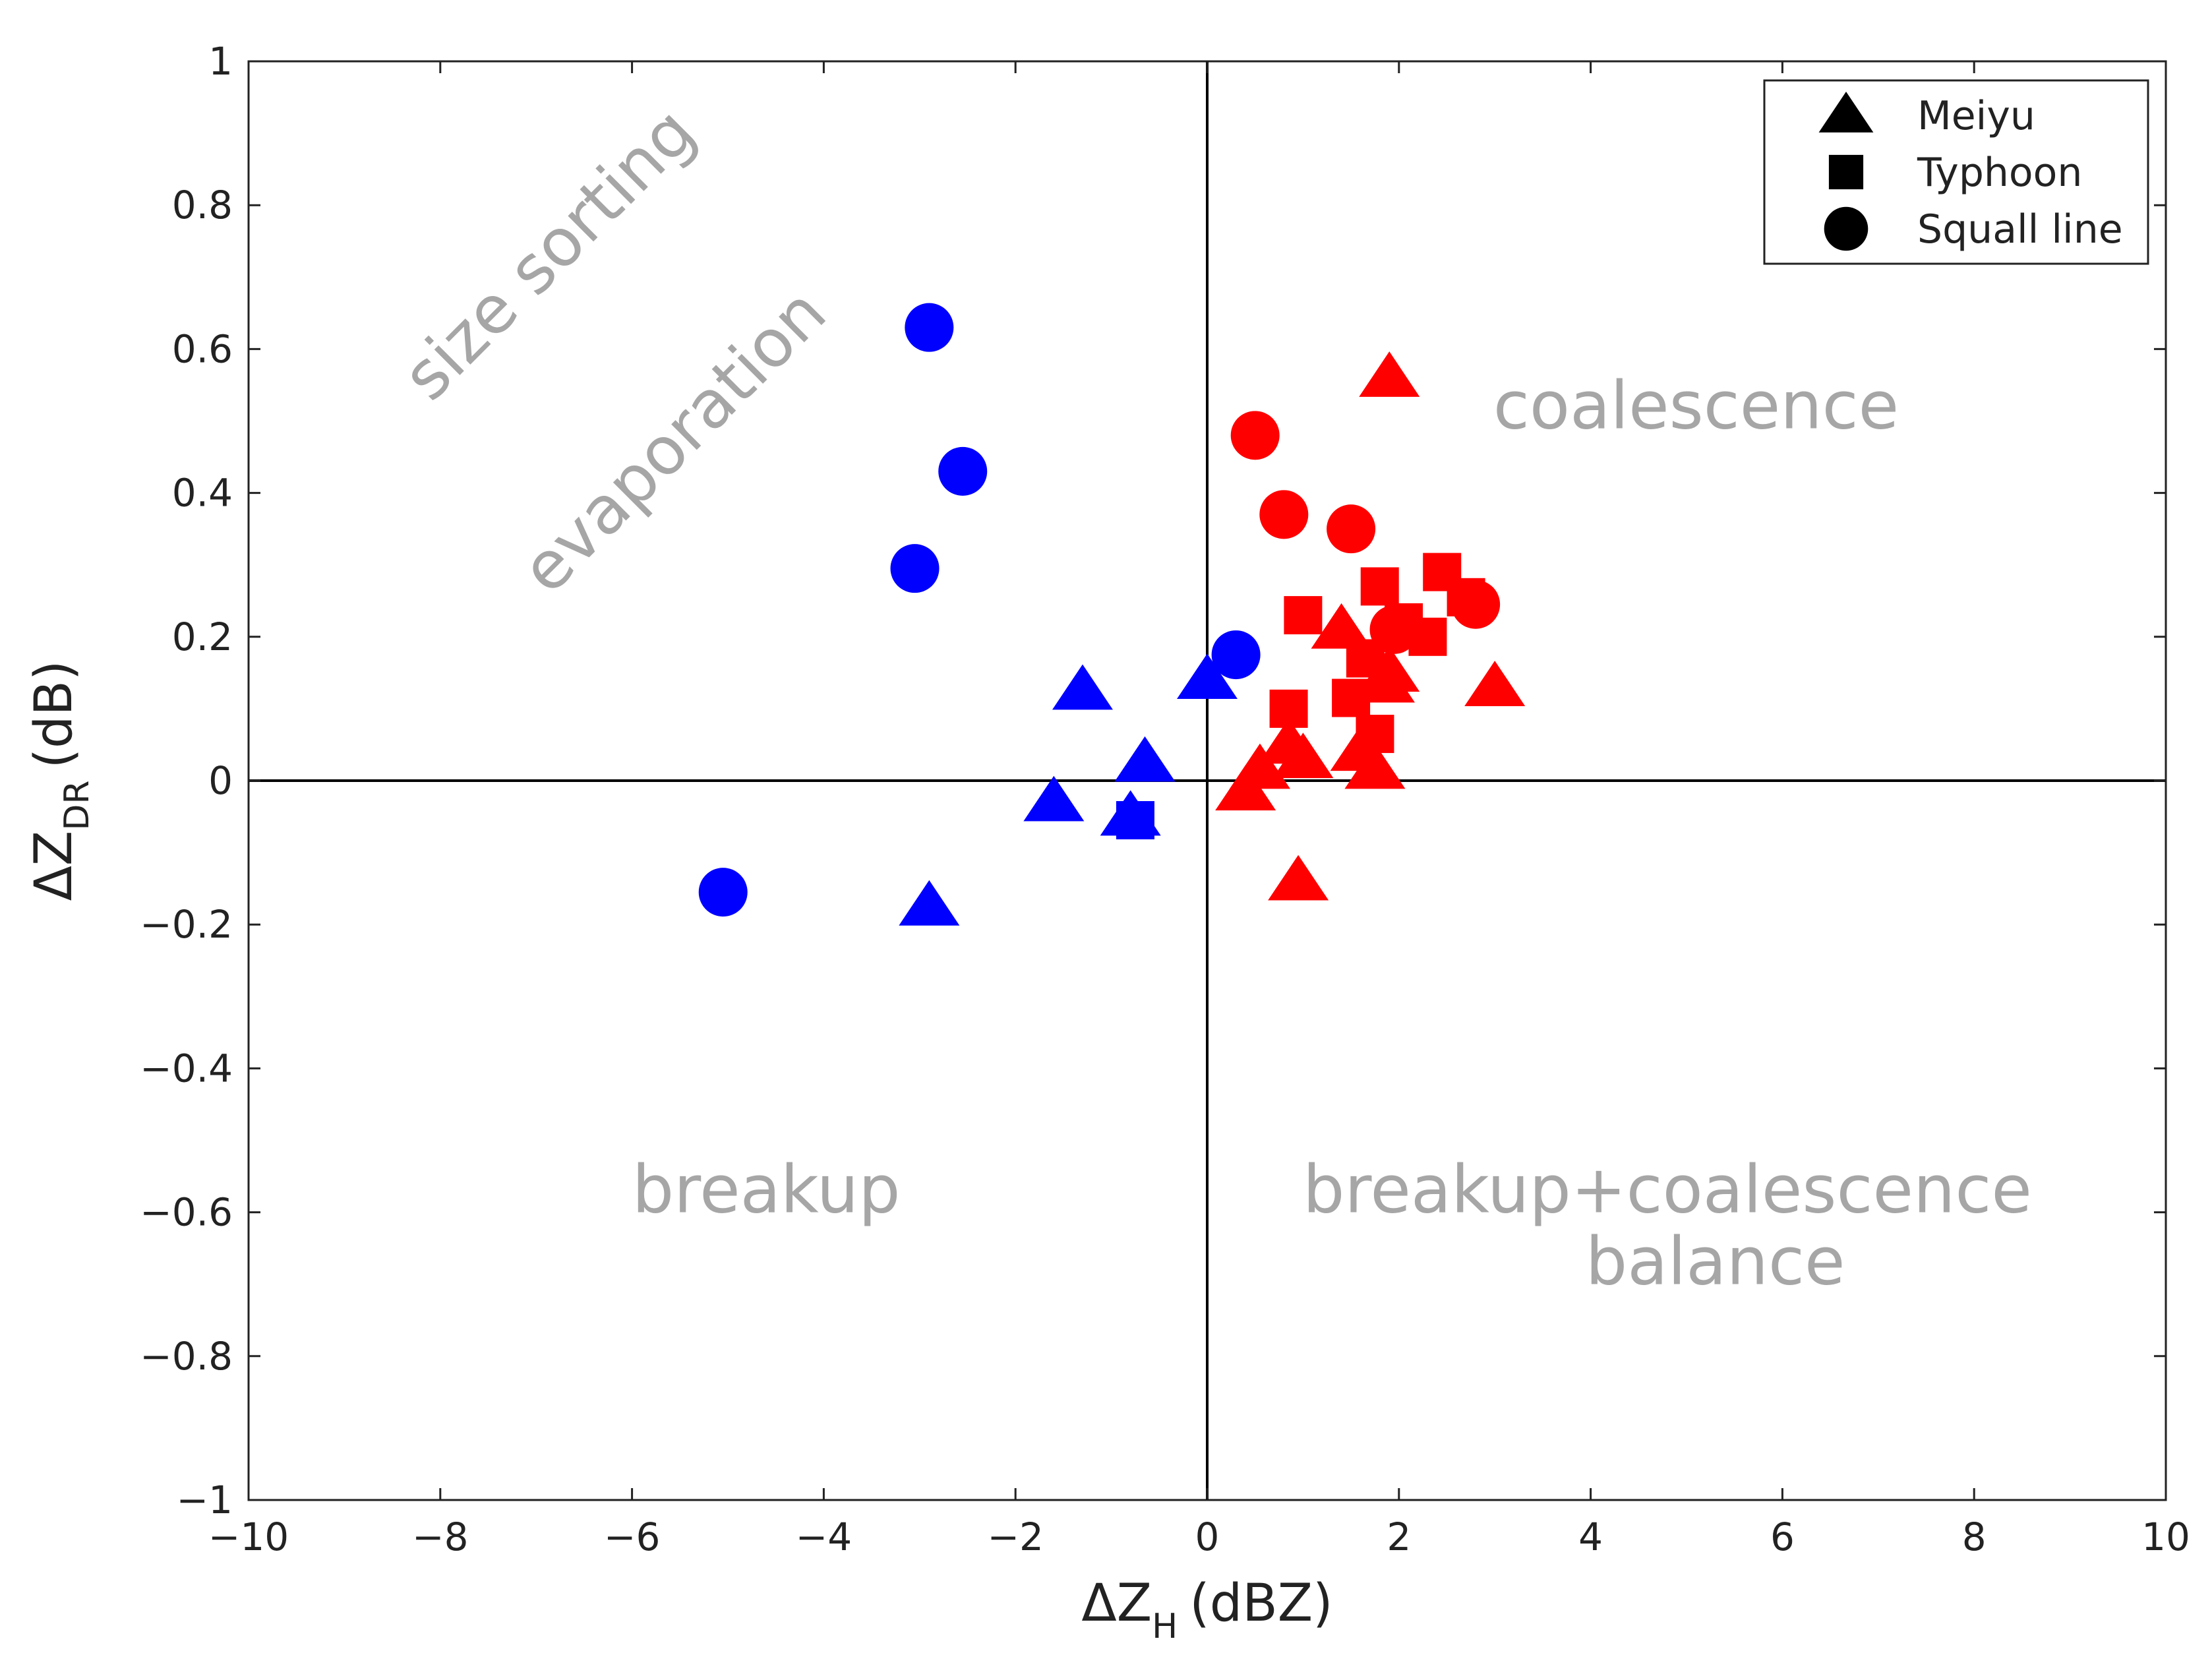 This screenshot has width=2212, height=1680. I want to click on y-tick-label: −0.8, so click(187, 1356).